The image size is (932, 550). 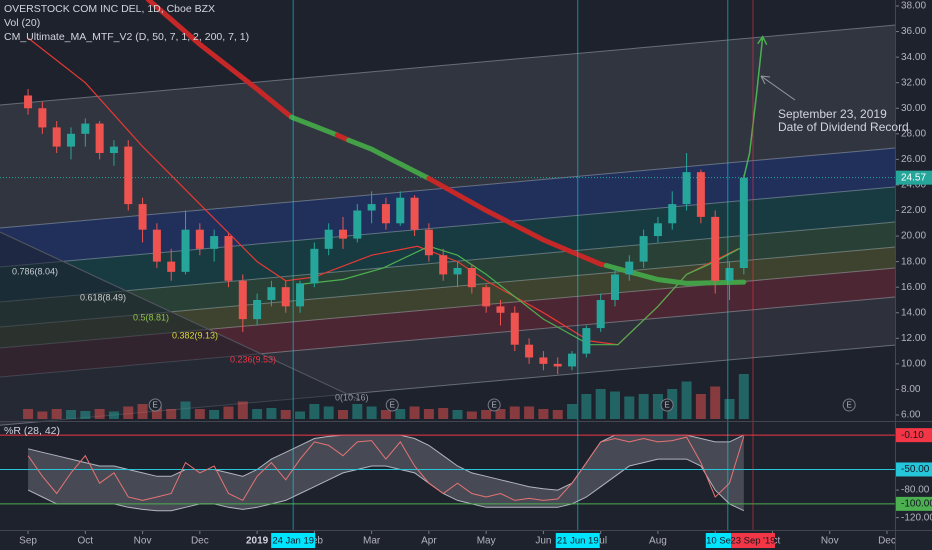 What do you see at coordinates (913, 159) in the screenshot?
I see `y-tick-label: 26.00` at bounding box center [913, 159].